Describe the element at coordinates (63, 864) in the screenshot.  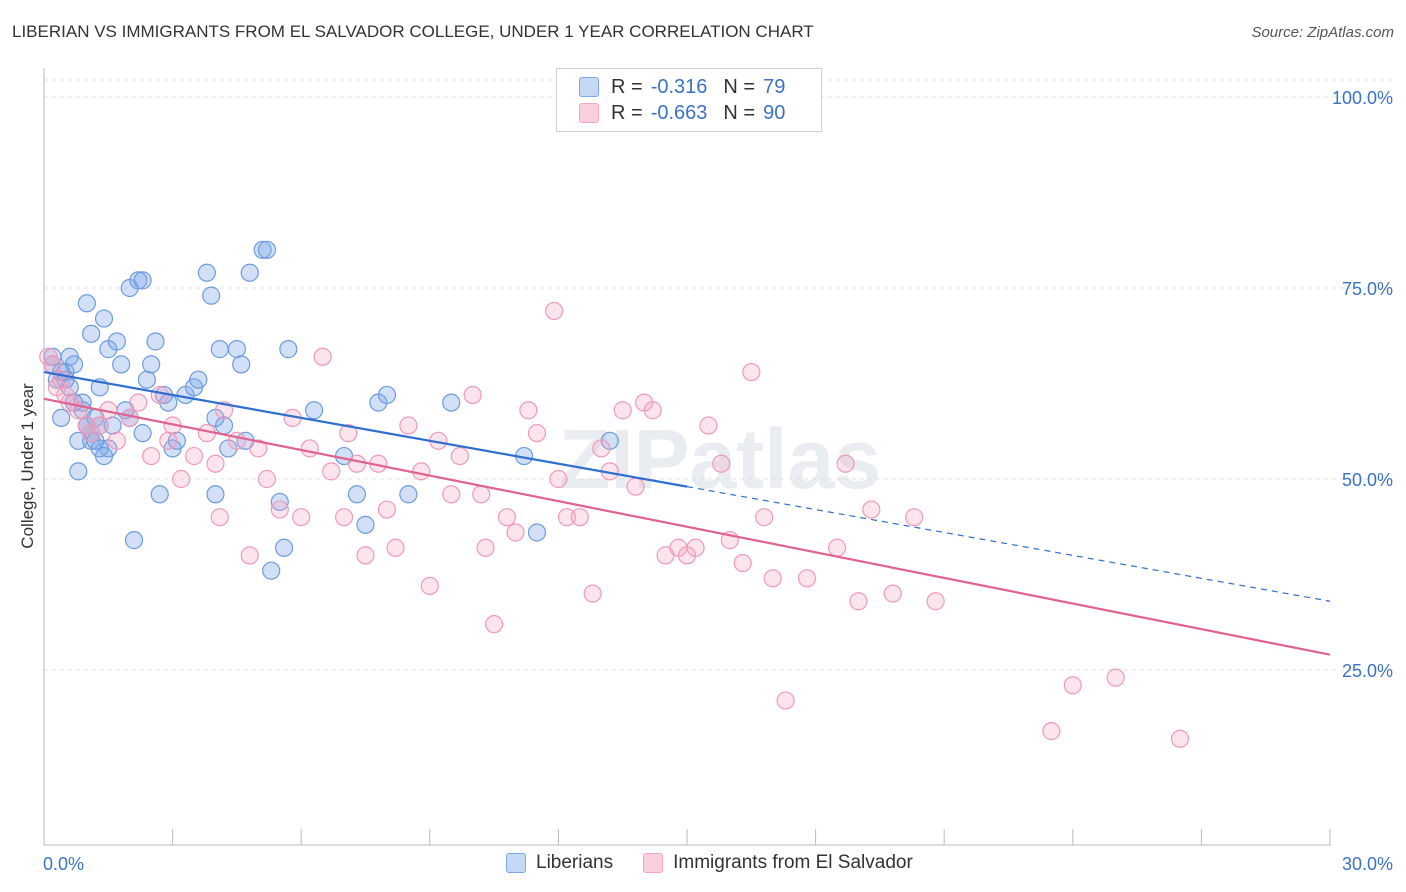
I see `x-tick-label-start: 0.0%` at that location.